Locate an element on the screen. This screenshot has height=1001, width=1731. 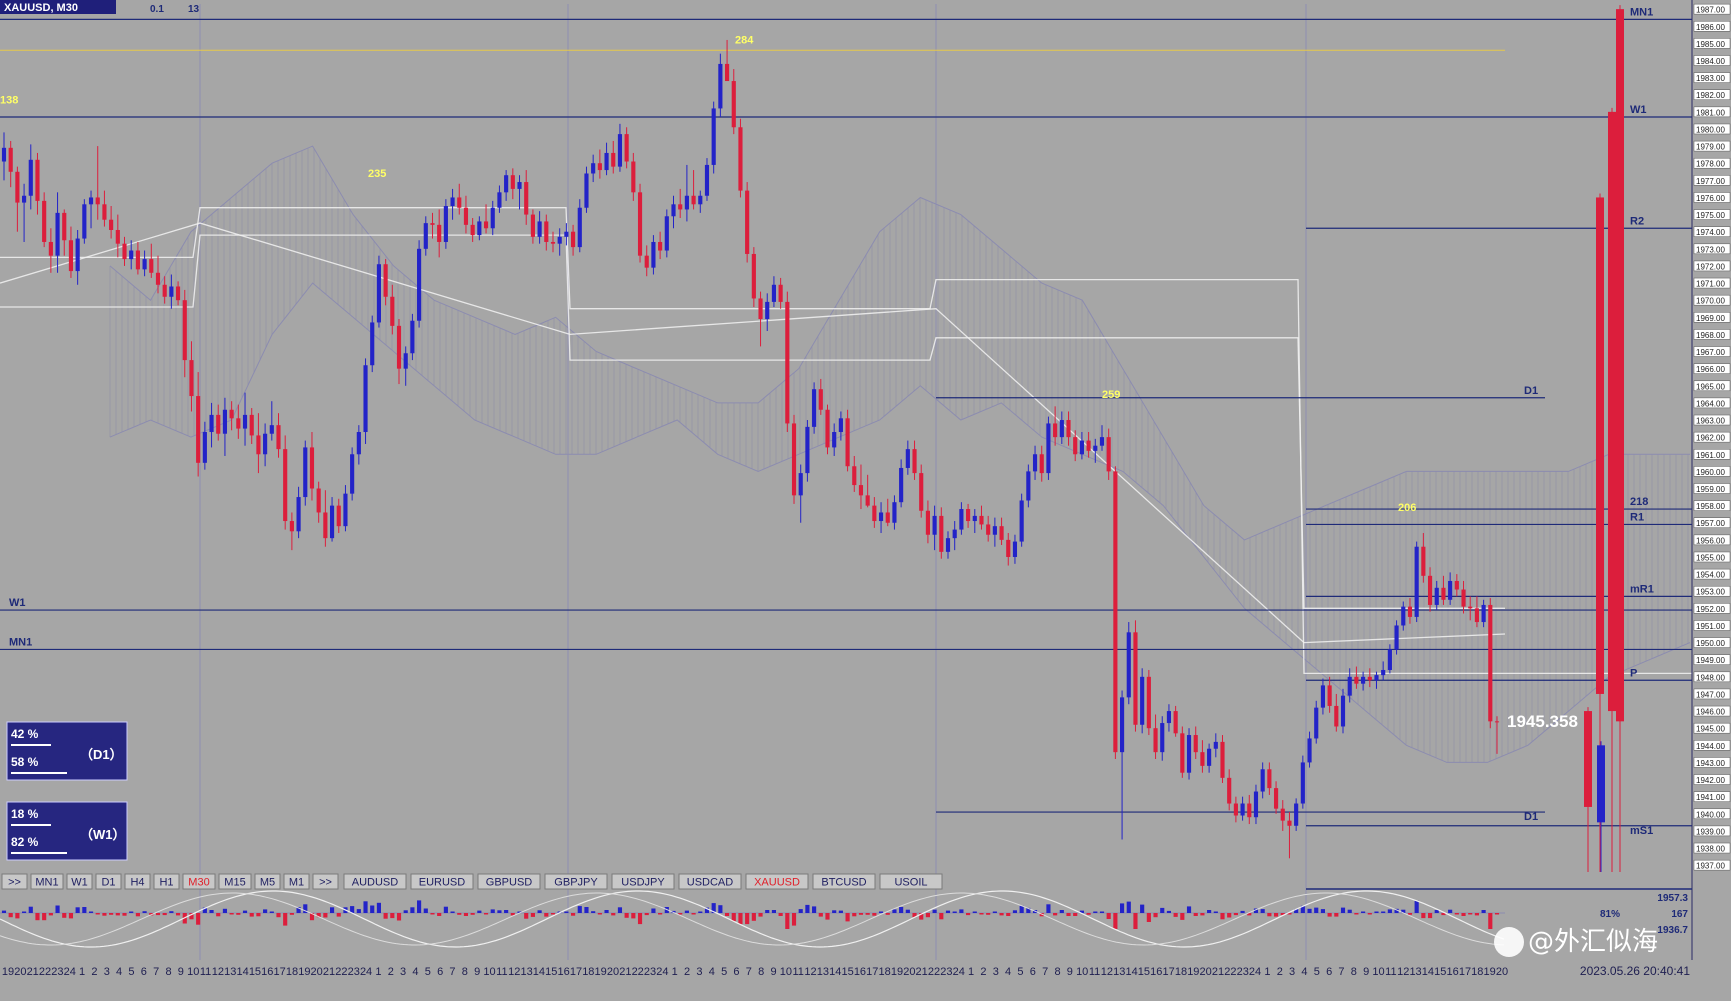
symbol-button-label: XAUUSD is located at coordinates (777, 883).